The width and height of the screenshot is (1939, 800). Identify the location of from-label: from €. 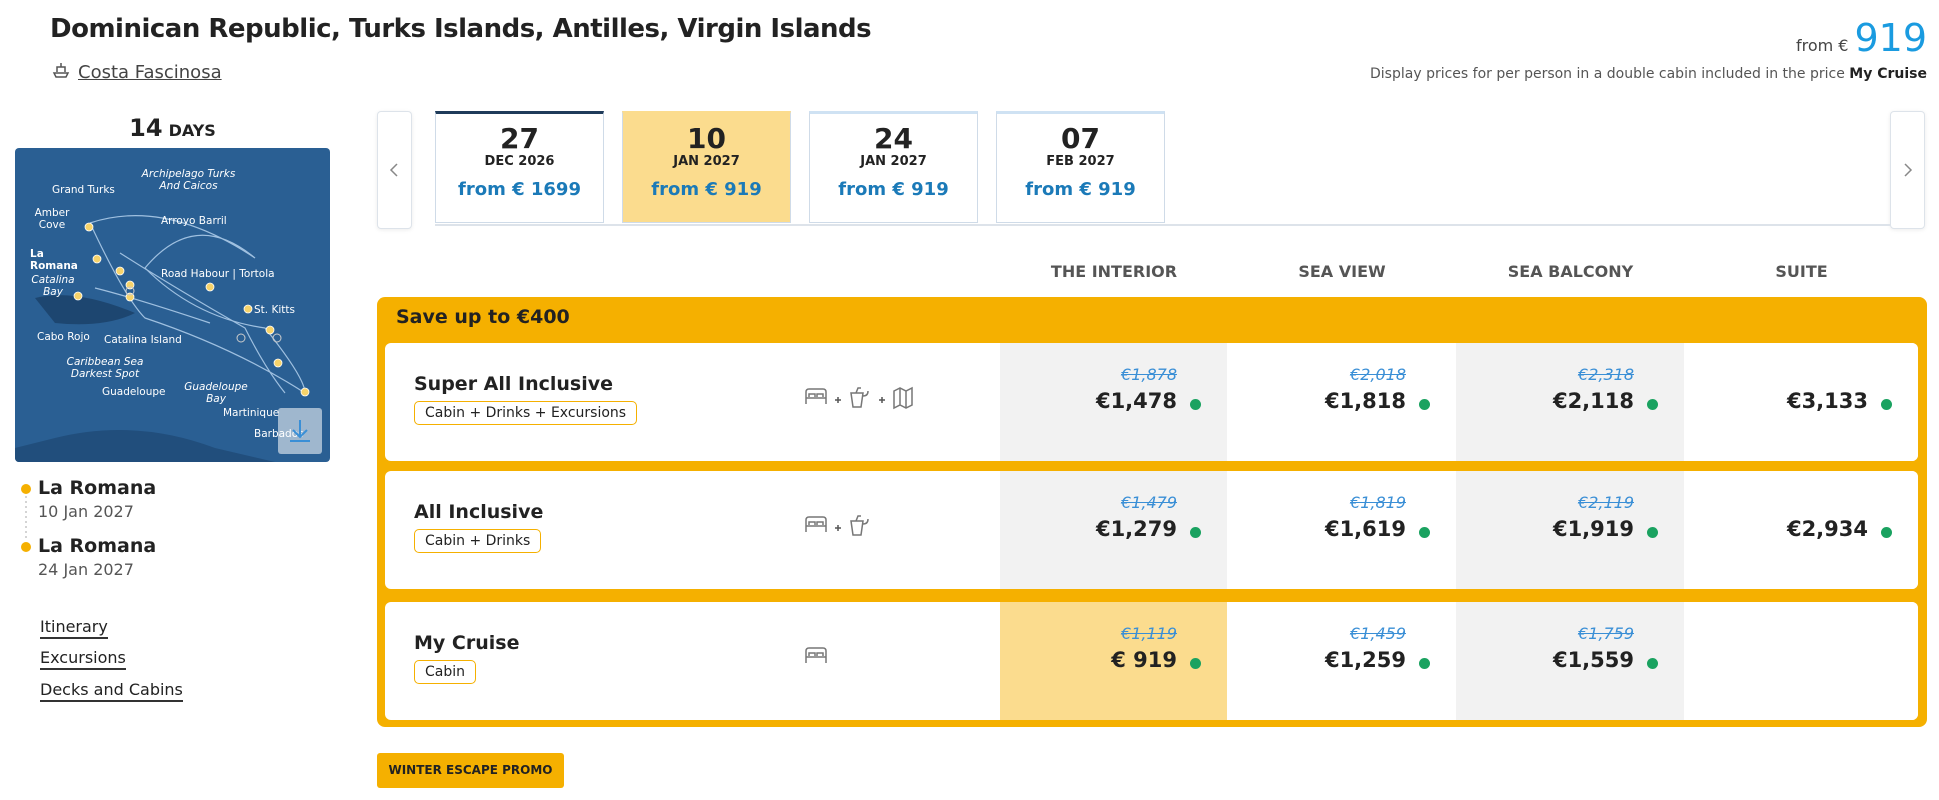
(1822, 45).